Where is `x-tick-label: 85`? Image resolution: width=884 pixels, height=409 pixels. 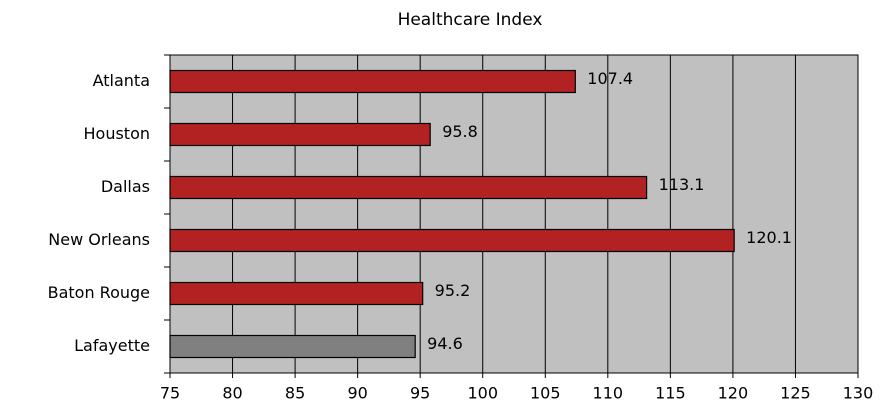 x-tick-label: 85 is located at coordinates (295, 393).